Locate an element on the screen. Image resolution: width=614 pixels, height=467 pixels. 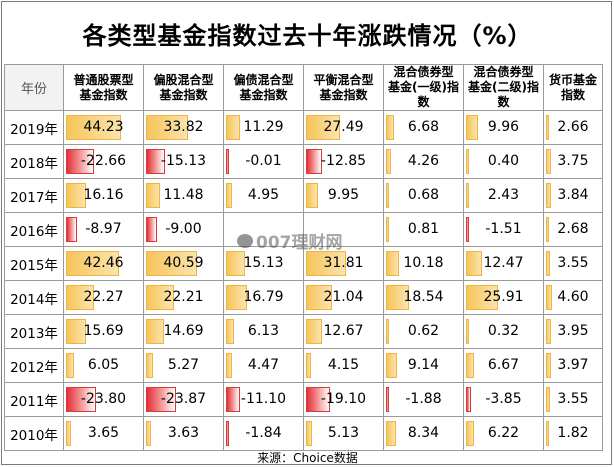
data-cell: -3.85 is located at coordinates (503, 399).